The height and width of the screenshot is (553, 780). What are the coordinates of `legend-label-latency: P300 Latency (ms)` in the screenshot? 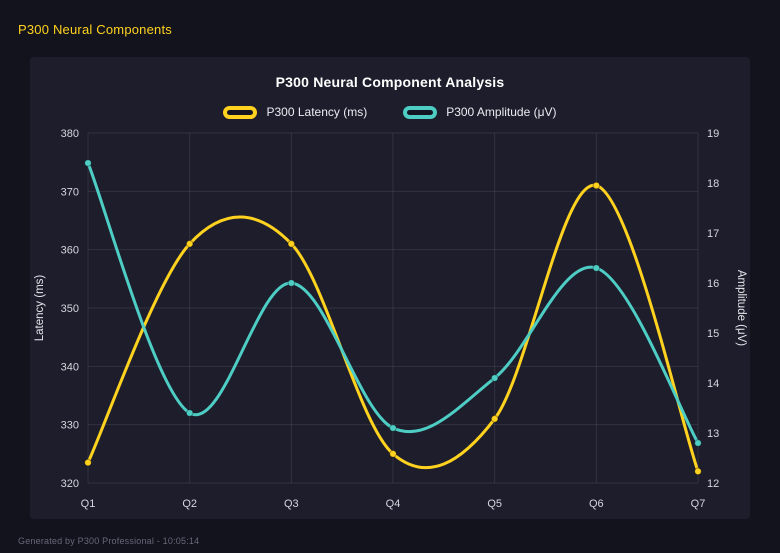 It's located at (317, 112).